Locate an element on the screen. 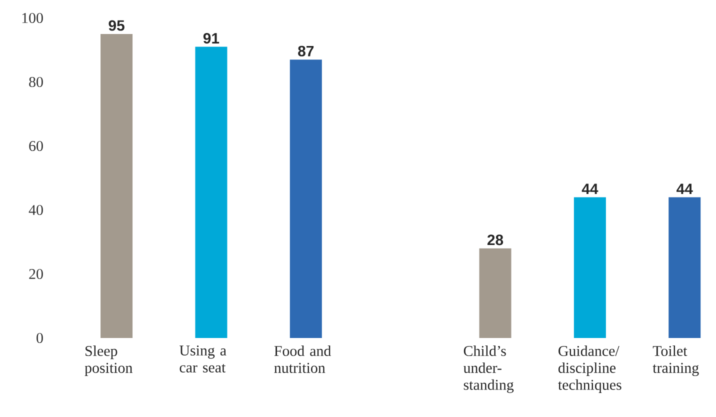 This screenshot has height=417, width=716. x-tick-label: Sleep position is located at coordinates (108, 361).